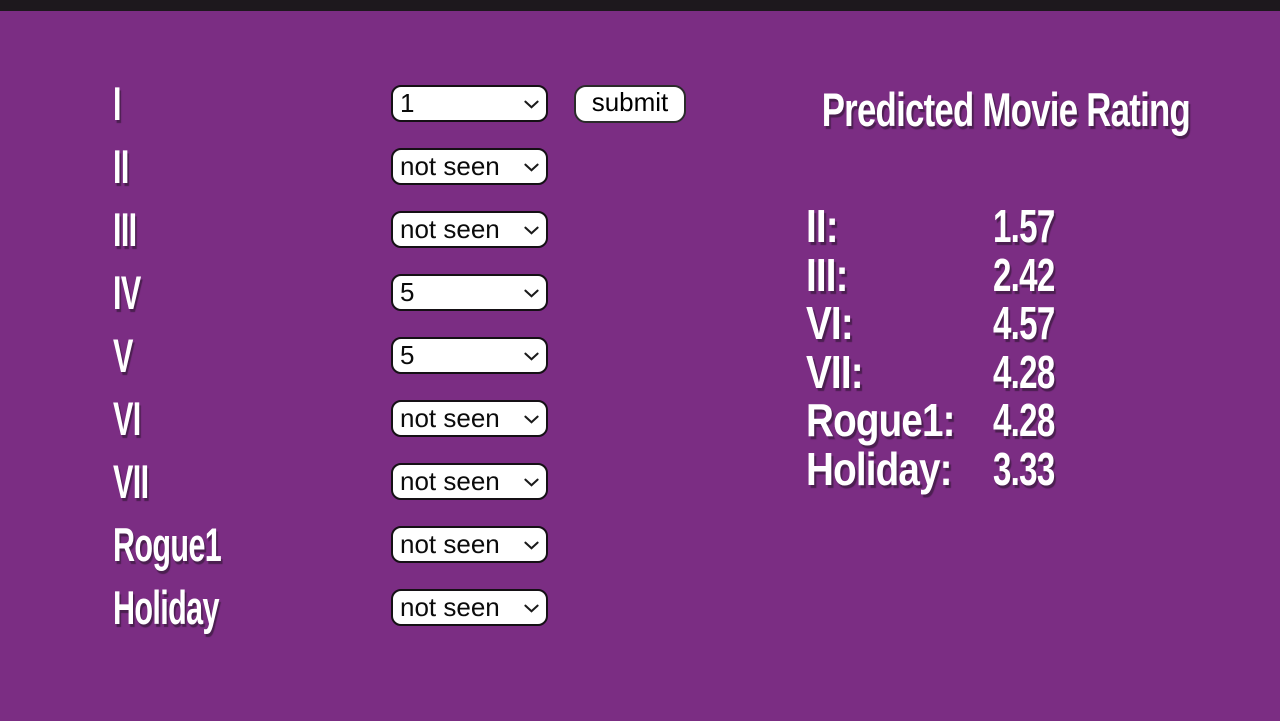  I want to click on movie-label: V, so click(123, 355).